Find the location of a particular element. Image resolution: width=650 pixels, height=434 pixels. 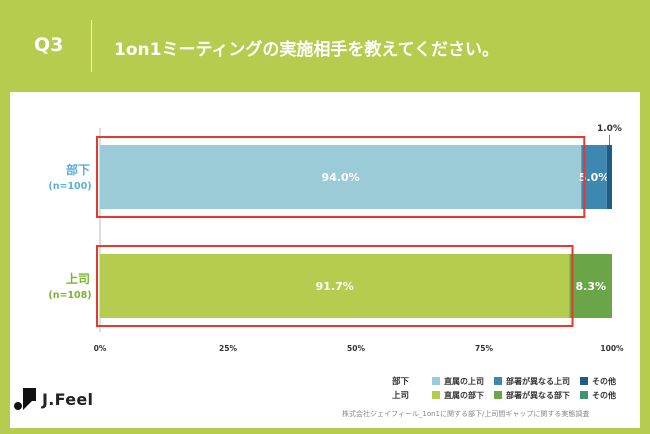

data-label: 8.3% is located at coordinates (590, 286).